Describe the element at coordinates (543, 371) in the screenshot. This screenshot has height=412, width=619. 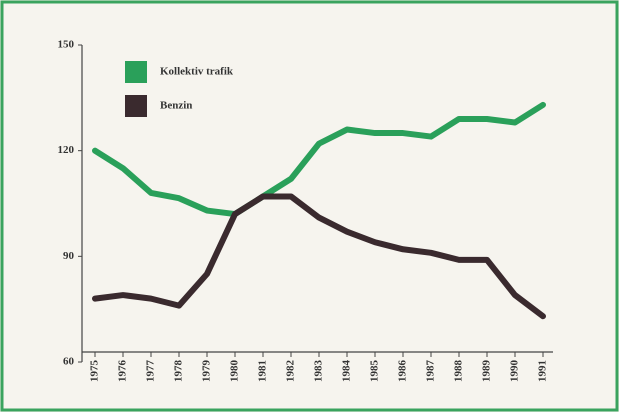
I see `x-tick-label: 1991` at that location.